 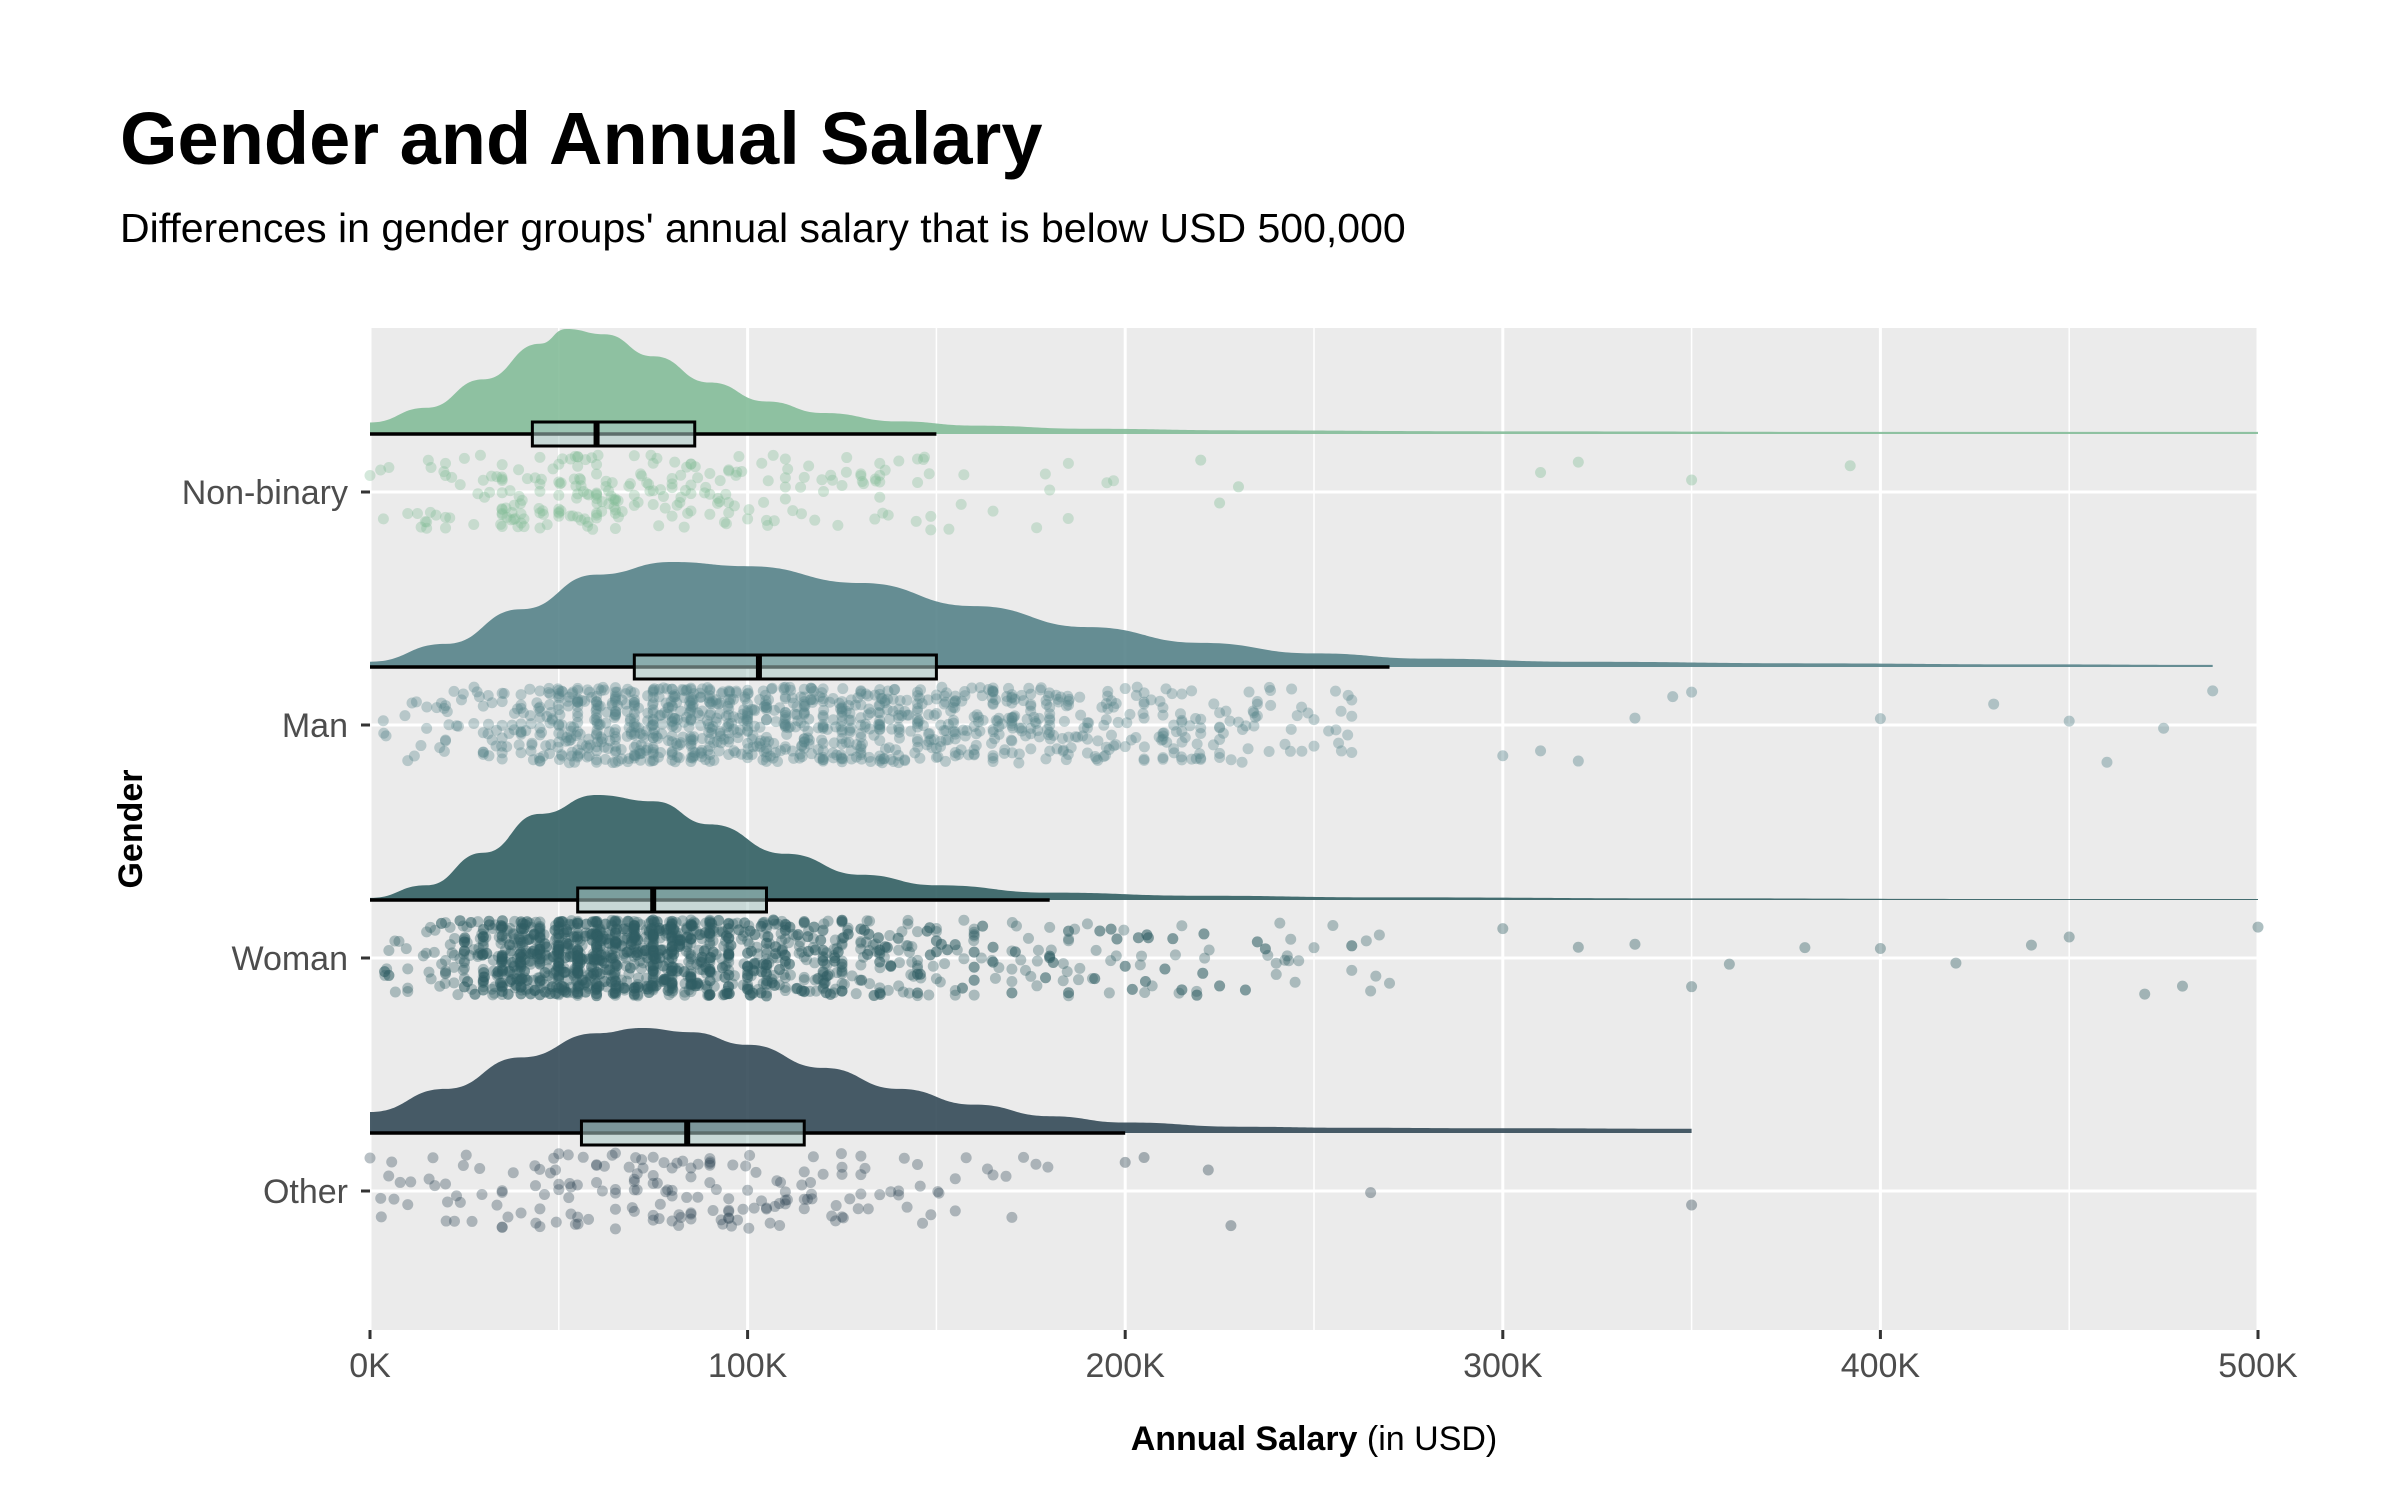 I want to click on x-tick-label: 300K, so click(x=1503, y=1366).